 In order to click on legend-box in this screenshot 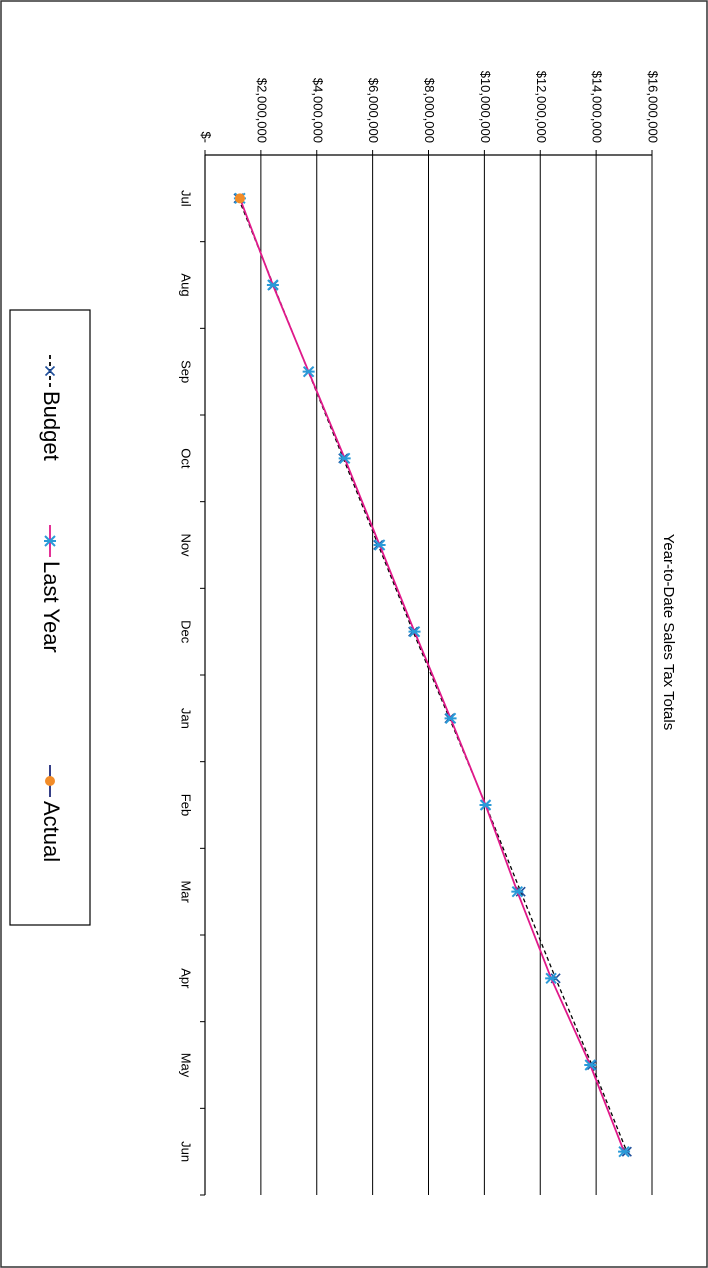, I will do `click(50, 617)`.